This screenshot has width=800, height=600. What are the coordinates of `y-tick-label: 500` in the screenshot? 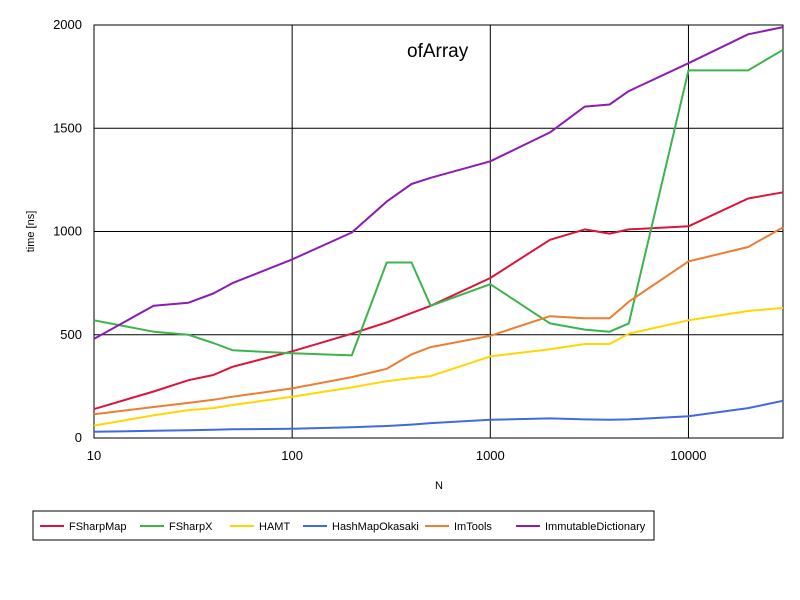 It's located at (71, 334).